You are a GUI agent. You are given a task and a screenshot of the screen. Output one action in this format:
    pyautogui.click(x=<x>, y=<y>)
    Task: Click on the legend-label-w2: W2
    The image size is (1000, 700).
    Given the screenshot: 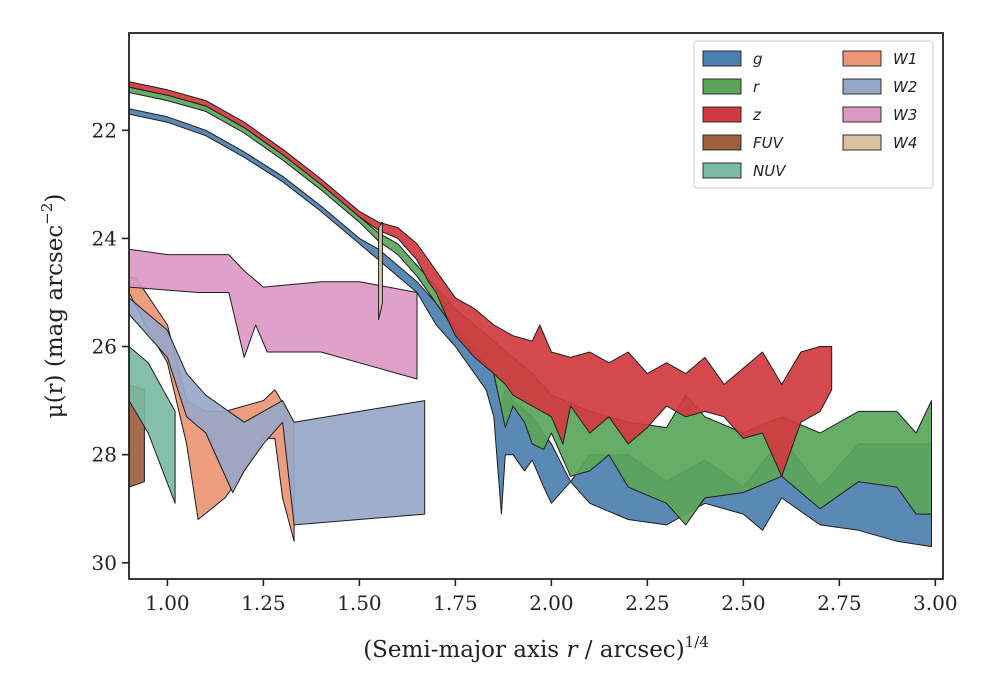 What is the action you would take?
    pyautogui.click(x=905, y=87)
    